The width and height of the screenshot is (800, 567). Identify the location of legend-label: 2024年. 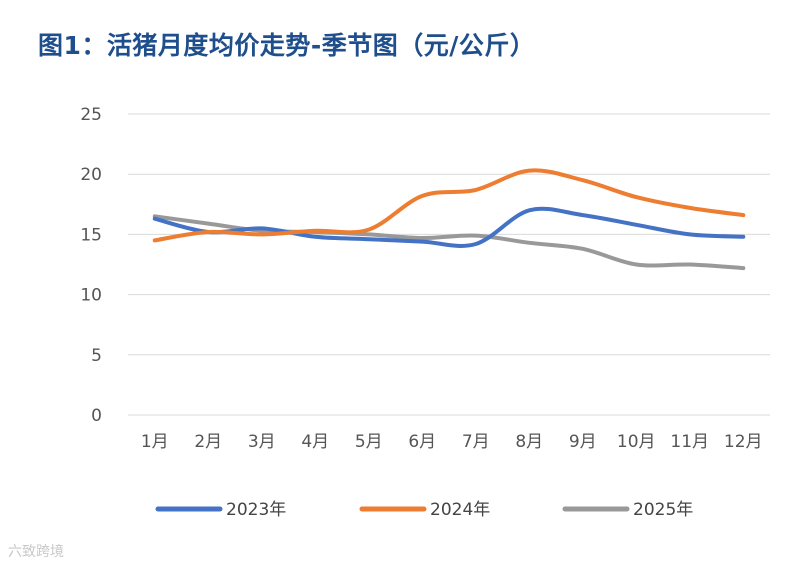
(460, 510).